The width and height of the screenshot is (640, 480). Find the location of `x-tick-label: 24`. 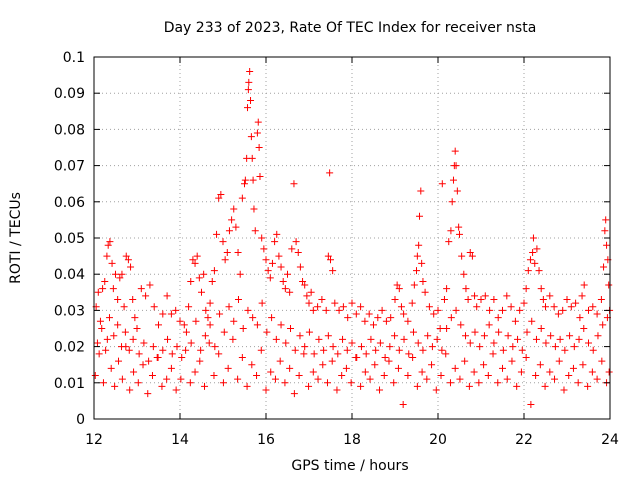

x-tick-label: 24 is located at coordinates (610, 440).